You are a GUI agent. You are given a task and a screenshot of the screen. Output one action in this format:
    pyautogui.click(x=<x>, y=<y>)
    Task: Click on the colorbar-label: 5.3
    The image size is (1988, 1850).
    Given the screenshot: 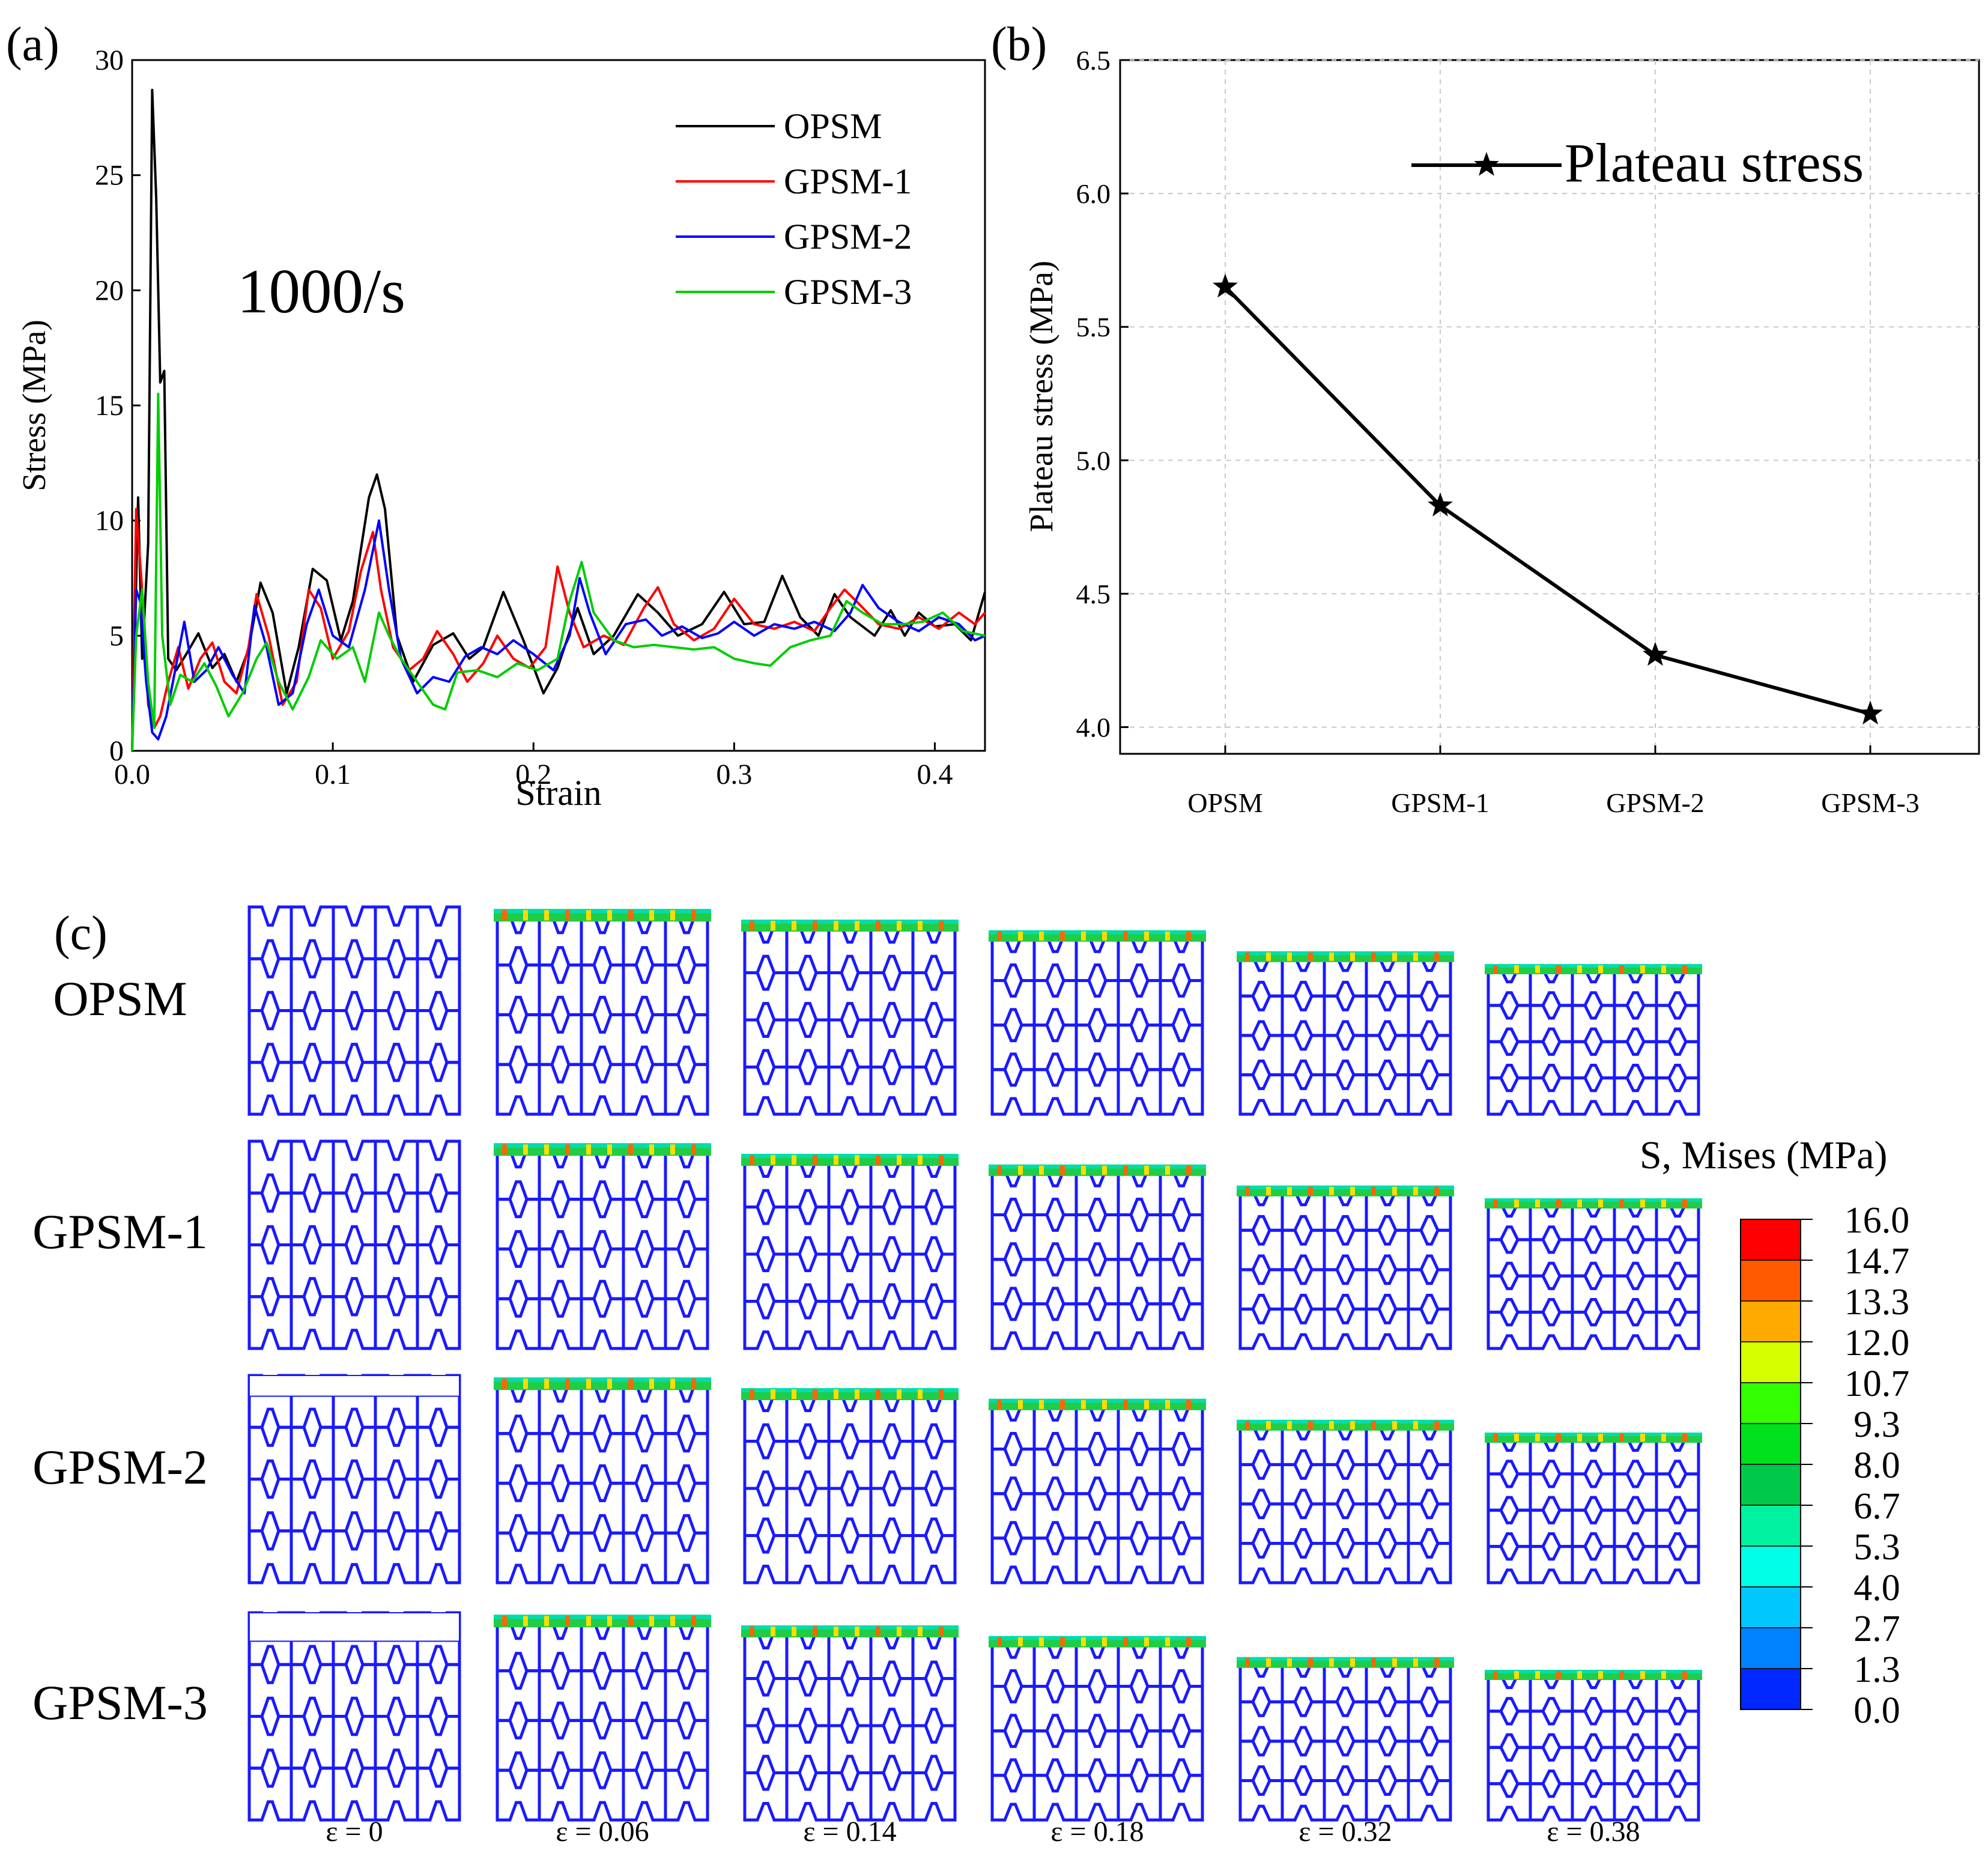 What is the action you would take?
    pyautogui.click(x=1876, y=1547)
    